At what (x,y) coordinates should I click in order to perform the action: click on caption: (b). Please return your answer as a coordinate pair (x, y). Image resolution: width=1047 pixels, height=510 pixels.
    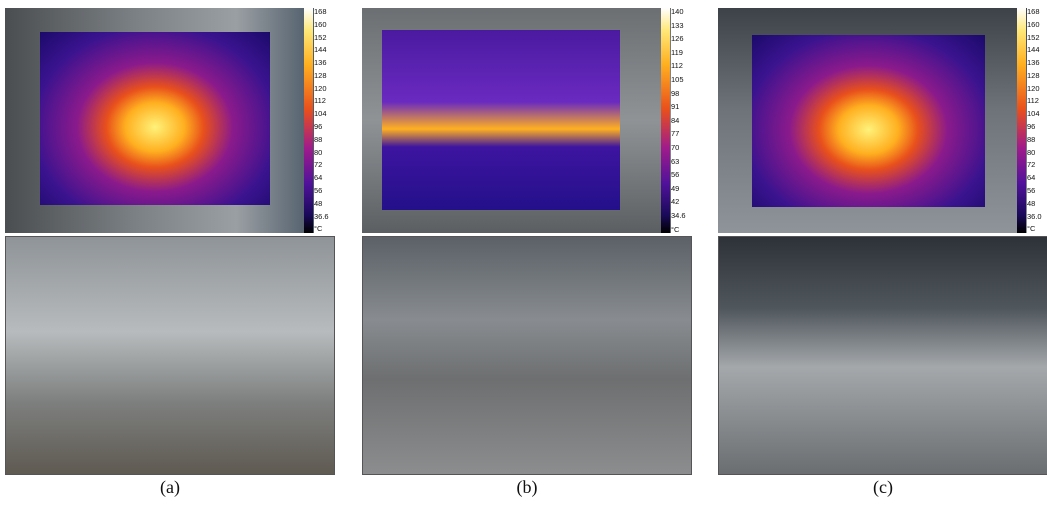
    Looking at the image, I should click on (527, 487).